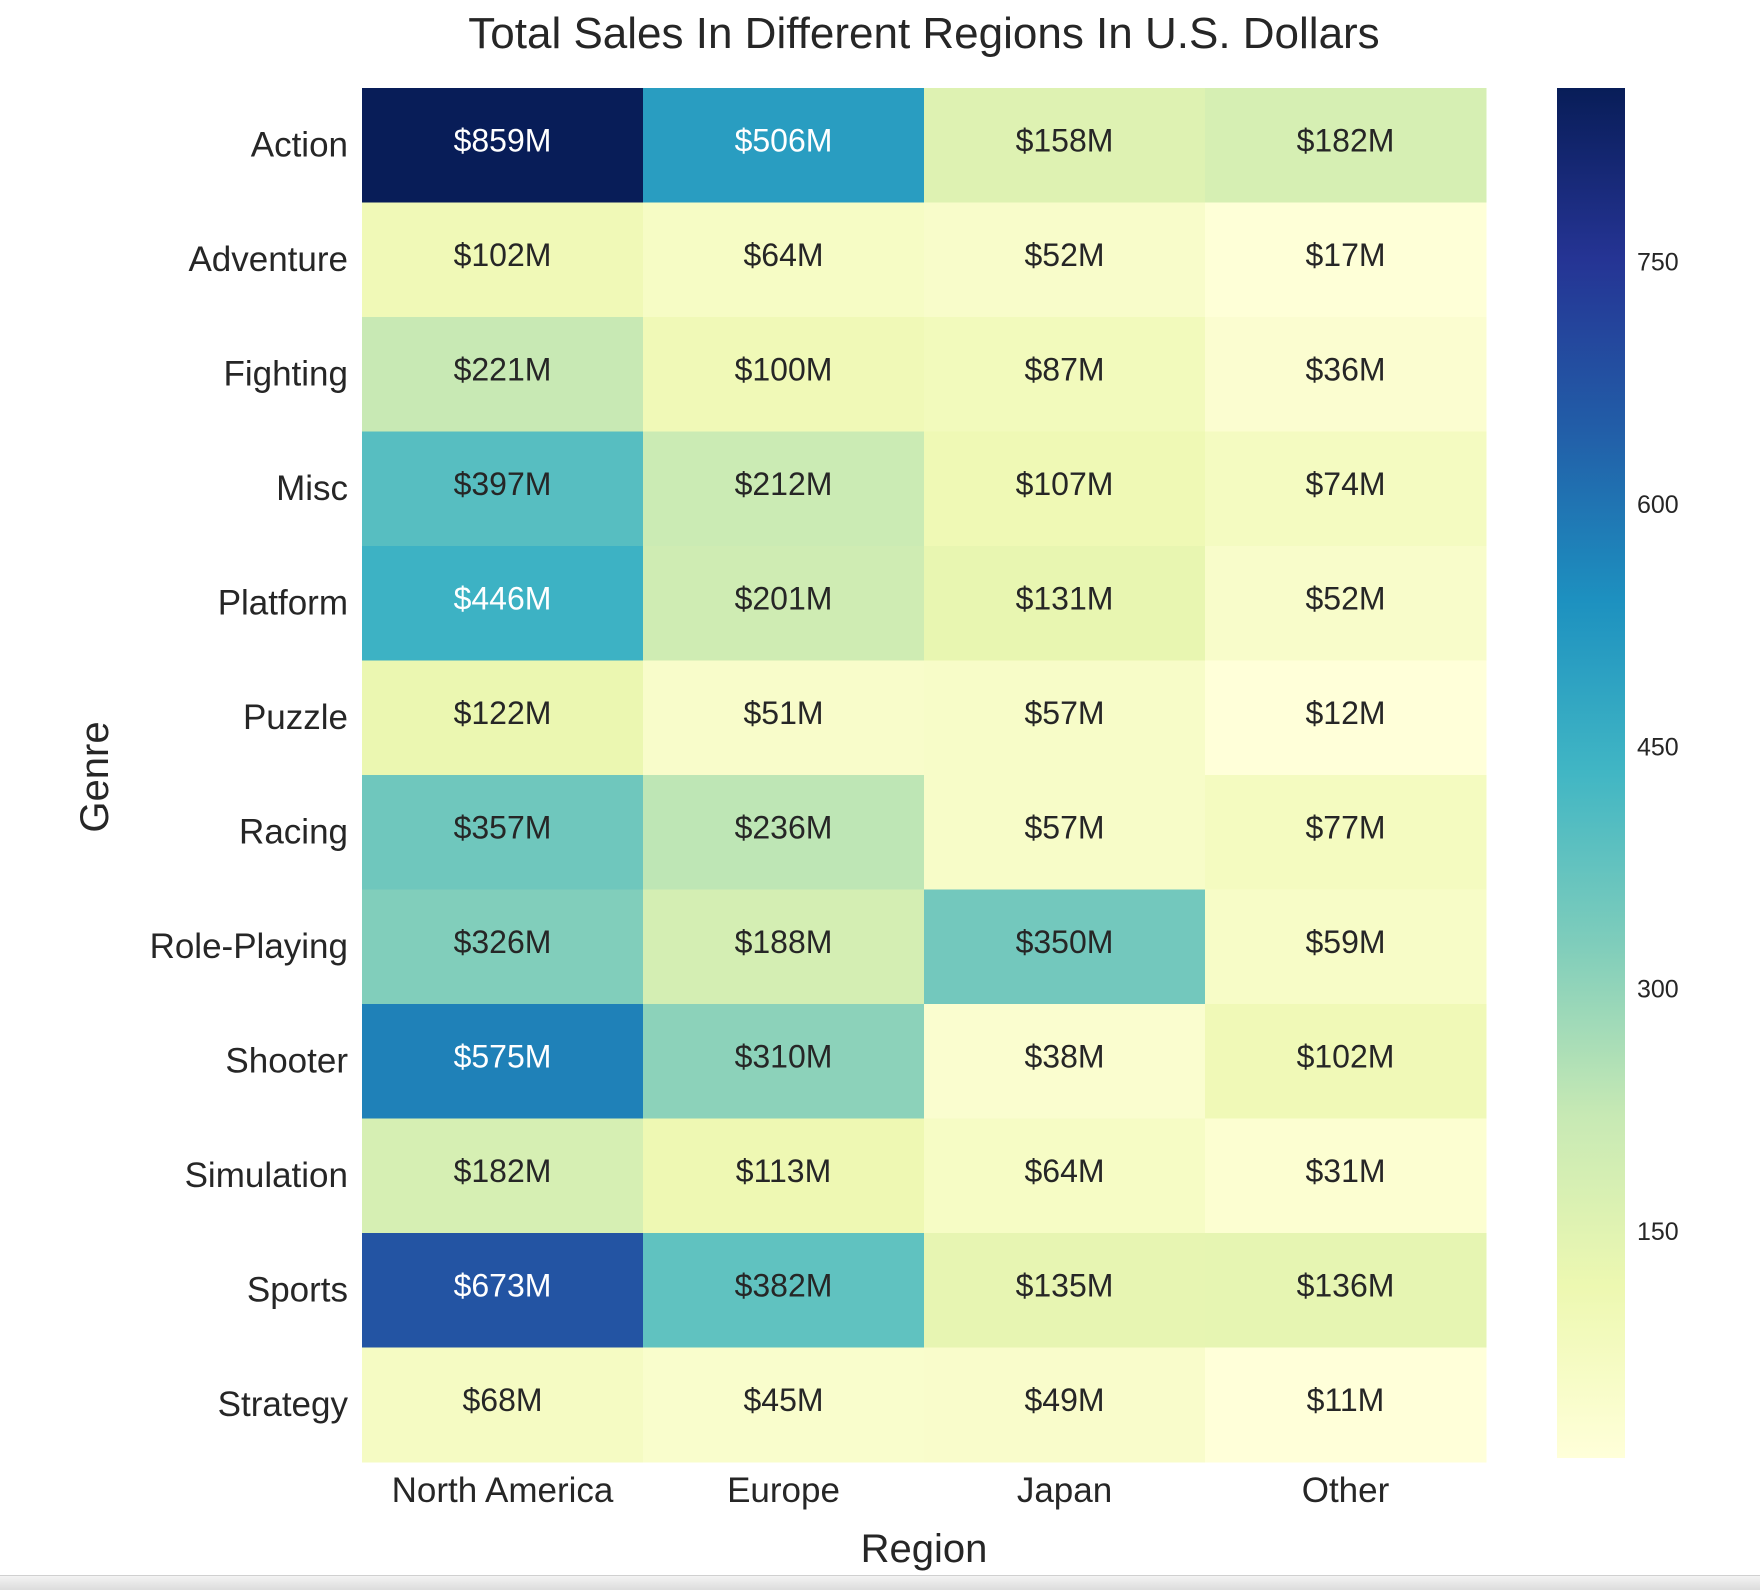  What do you see at coordinates (1064, 1057) in the screenshot?
I see `cell-value-label: $38M` at bounding box center [1064, 1057].